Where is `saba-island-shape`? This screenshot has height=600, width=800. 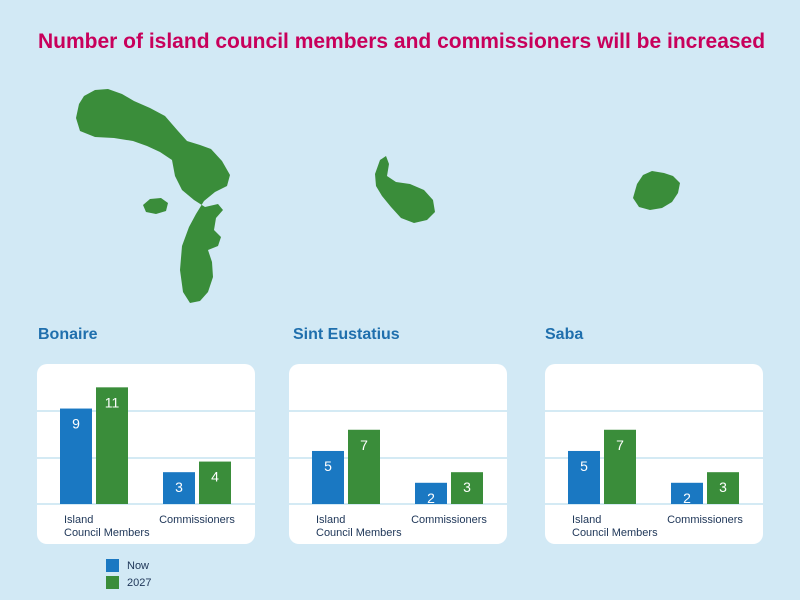 saba-island-shape is located at coordinates (656, 190).